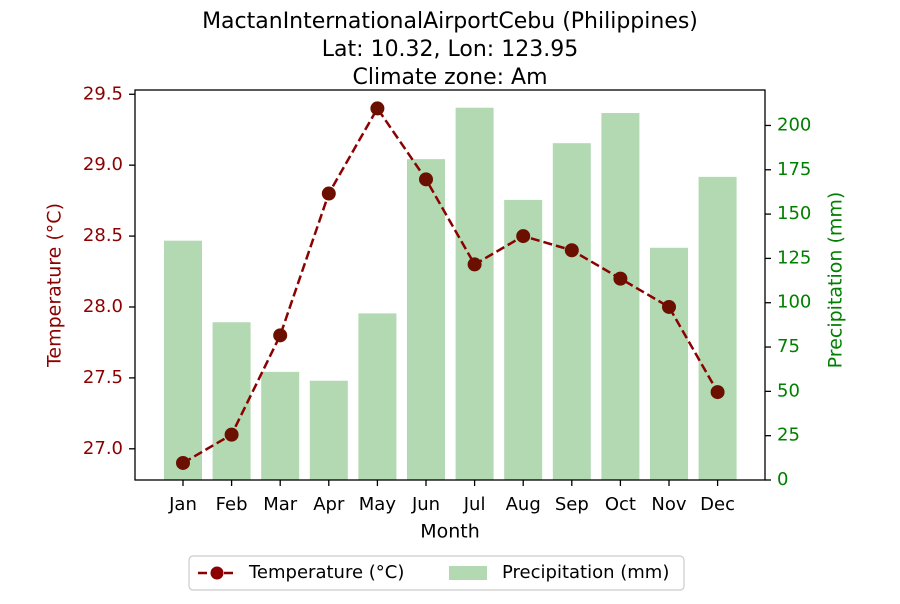  I want to click on y-right-tick-label: 50, so click(788, 390).